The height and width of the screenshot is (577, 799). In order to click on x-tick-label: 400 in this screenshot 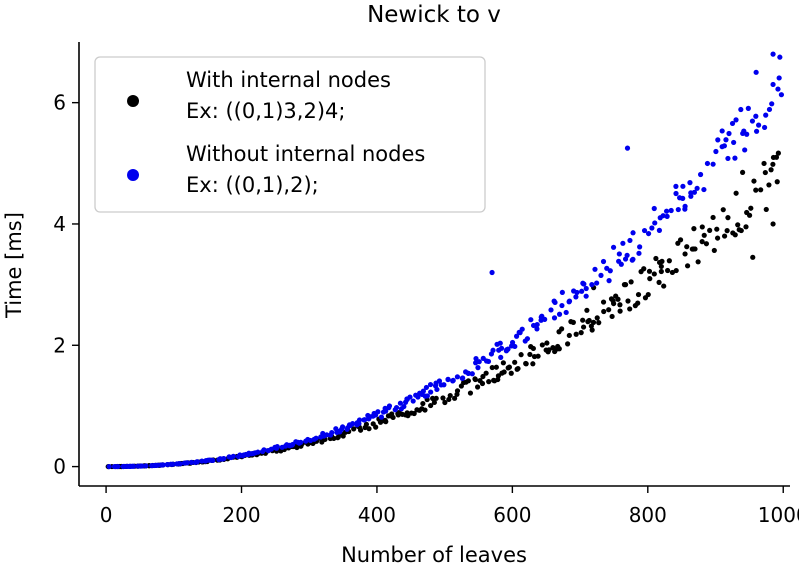, I will do `click(377, 515)`.